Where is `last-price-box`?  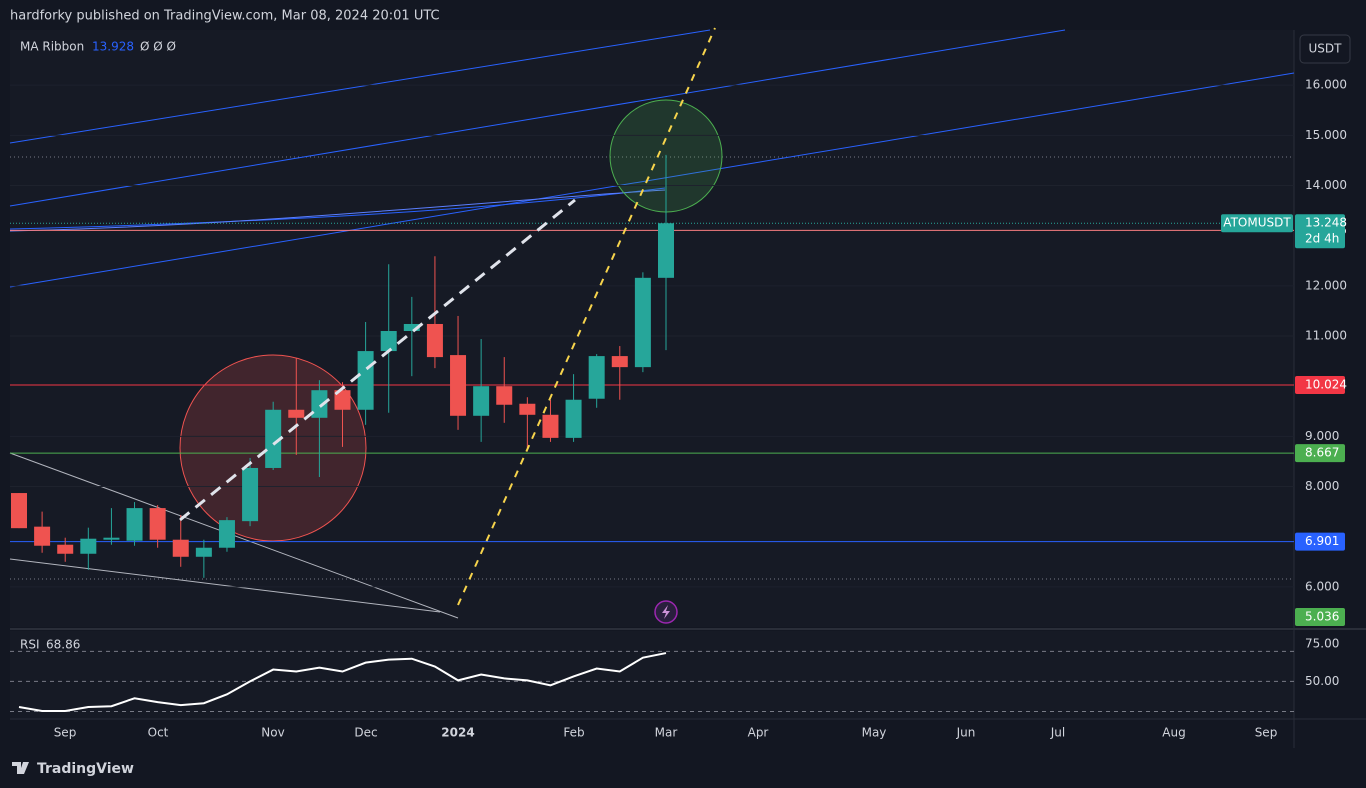
last-price-box is located at coordinates (1320, 231).